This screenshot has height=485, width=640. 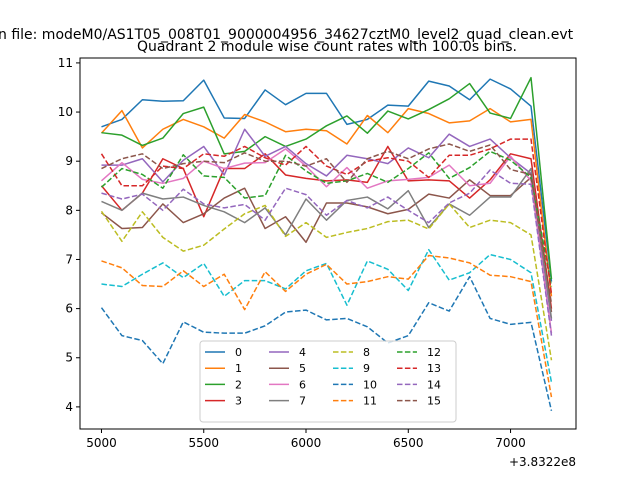 What do you see at coordinates (101, 443) in the screenshot?
I see `x-tick-label: 5000` at bounding box center [101, 443].